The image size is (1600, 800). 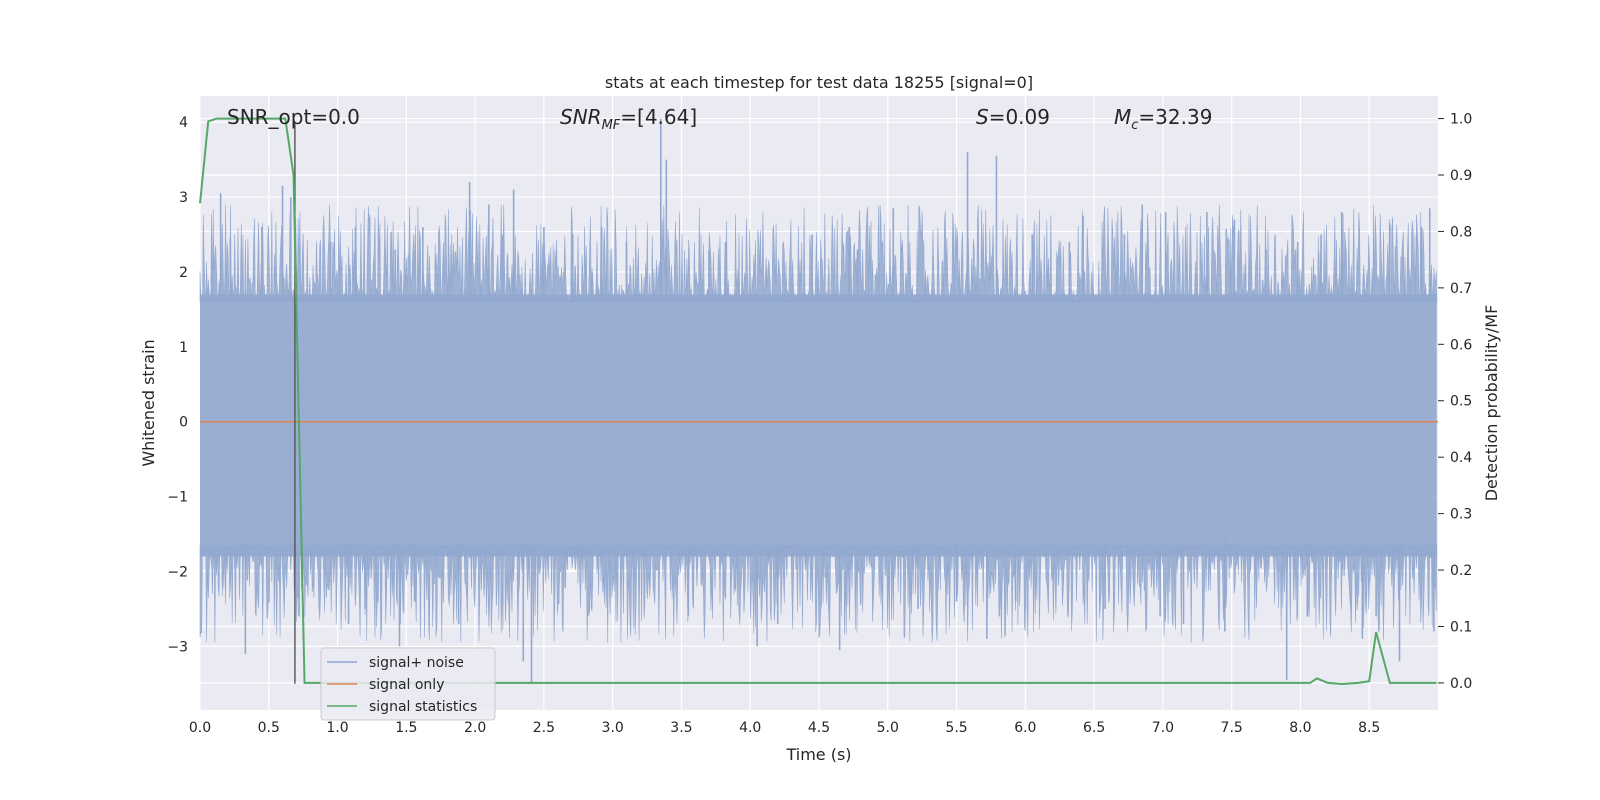 I want to click on y2-tick-label: 1.0, so click(x=1461, y=120).